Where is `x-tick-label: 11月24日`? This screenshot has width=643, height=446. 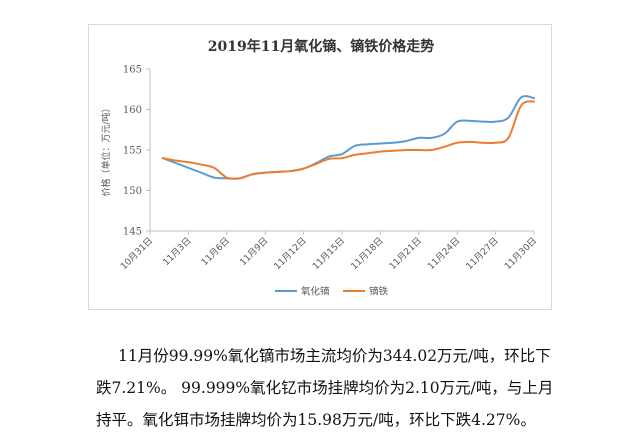 x-tick-label: 11月24日 is located at coordinates (444, 253).